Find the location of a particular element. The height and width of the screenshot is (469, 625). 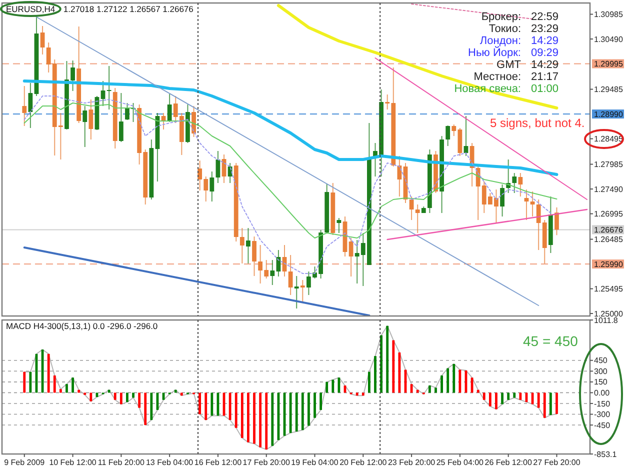

y-tick-label: 1.25495 is located at coordinates (609, 289).